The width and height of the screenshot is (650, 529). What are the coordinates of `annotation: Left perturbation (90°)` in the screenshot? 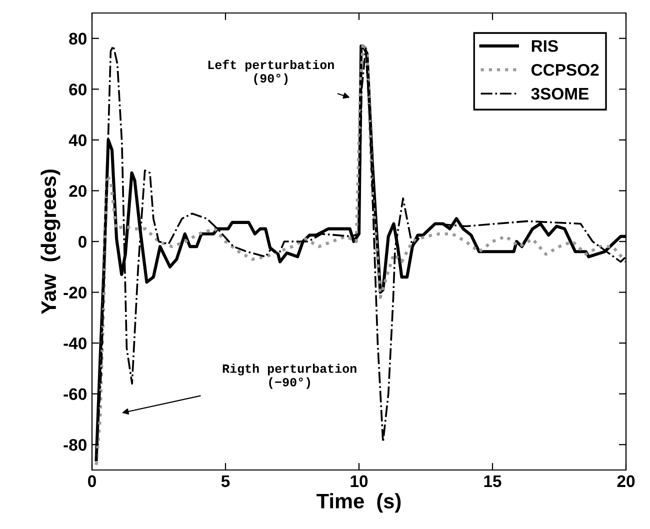 It's located at (271, 73).